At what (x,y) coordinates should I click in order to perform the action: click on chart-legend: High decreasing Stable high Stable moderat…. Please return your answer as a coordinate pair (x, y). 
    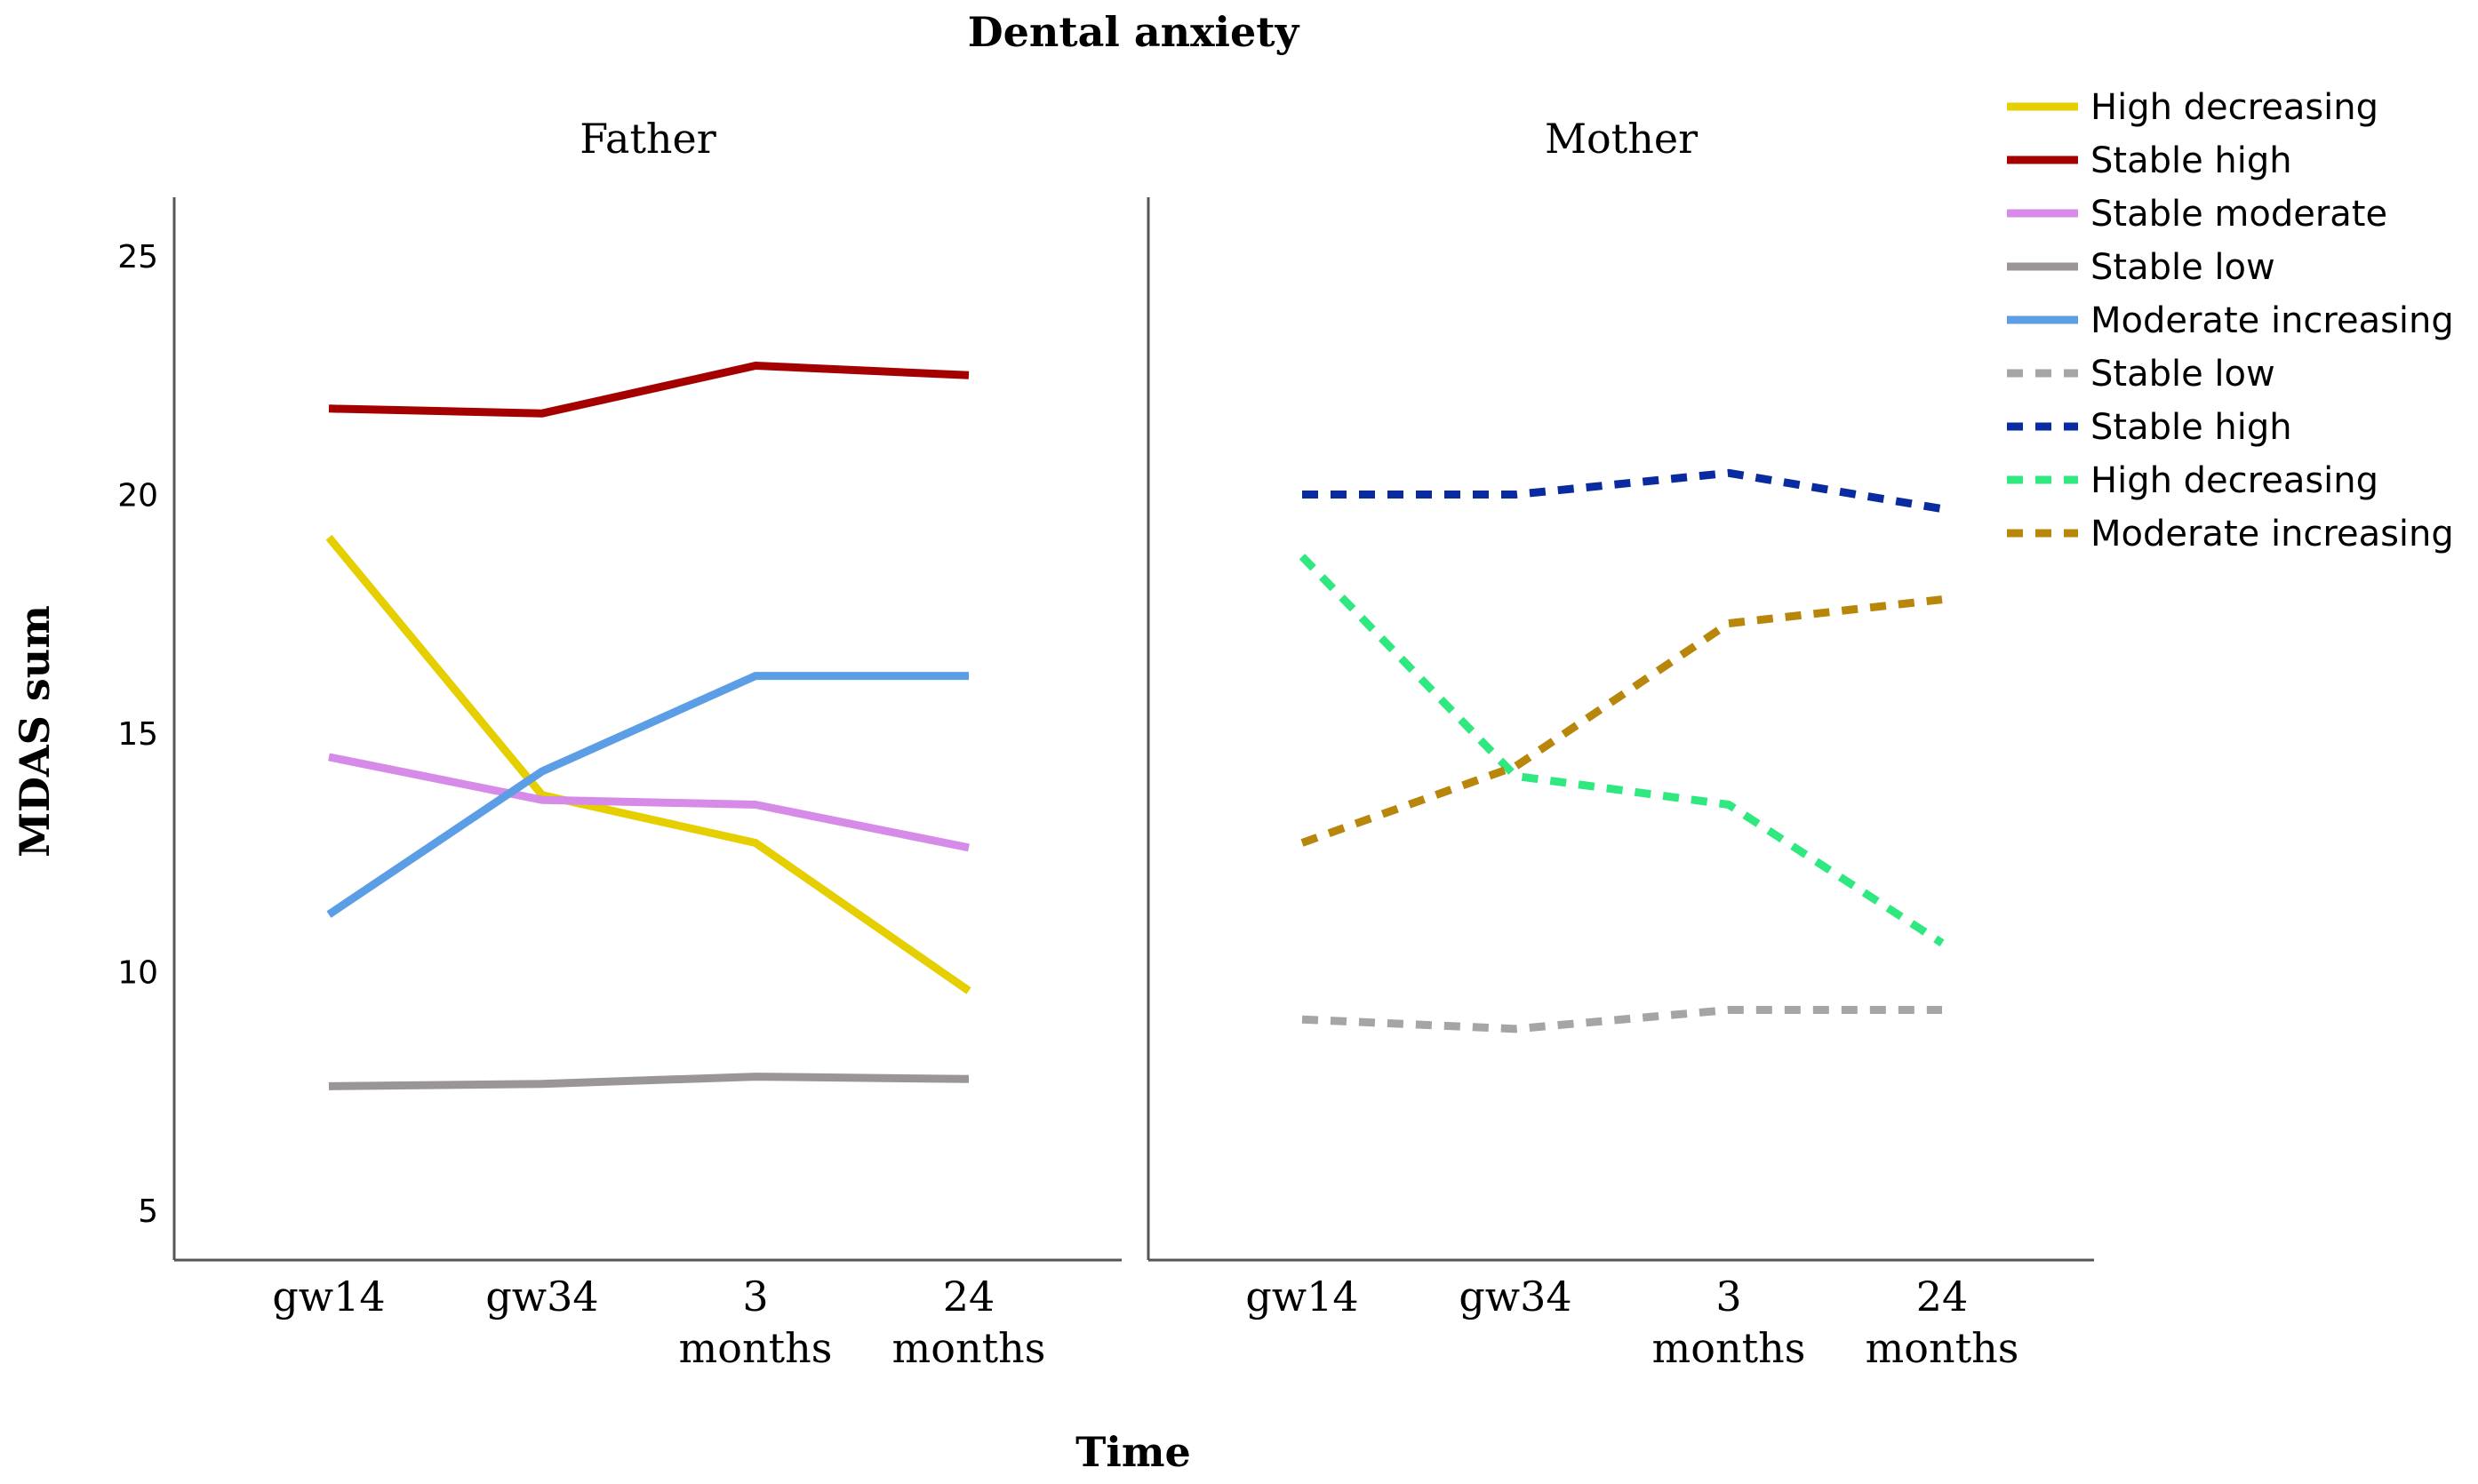
    Looking at the image, I should click on (2230, 321).